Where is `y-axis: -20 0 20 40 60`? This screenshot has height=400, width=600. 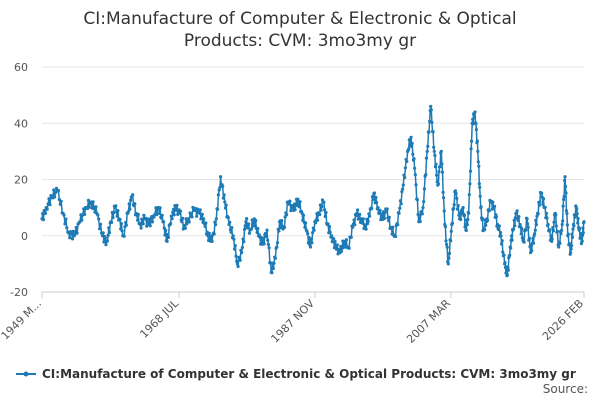
y-axis: -20 0 20 40 60 is located at coordinates (19, 180).